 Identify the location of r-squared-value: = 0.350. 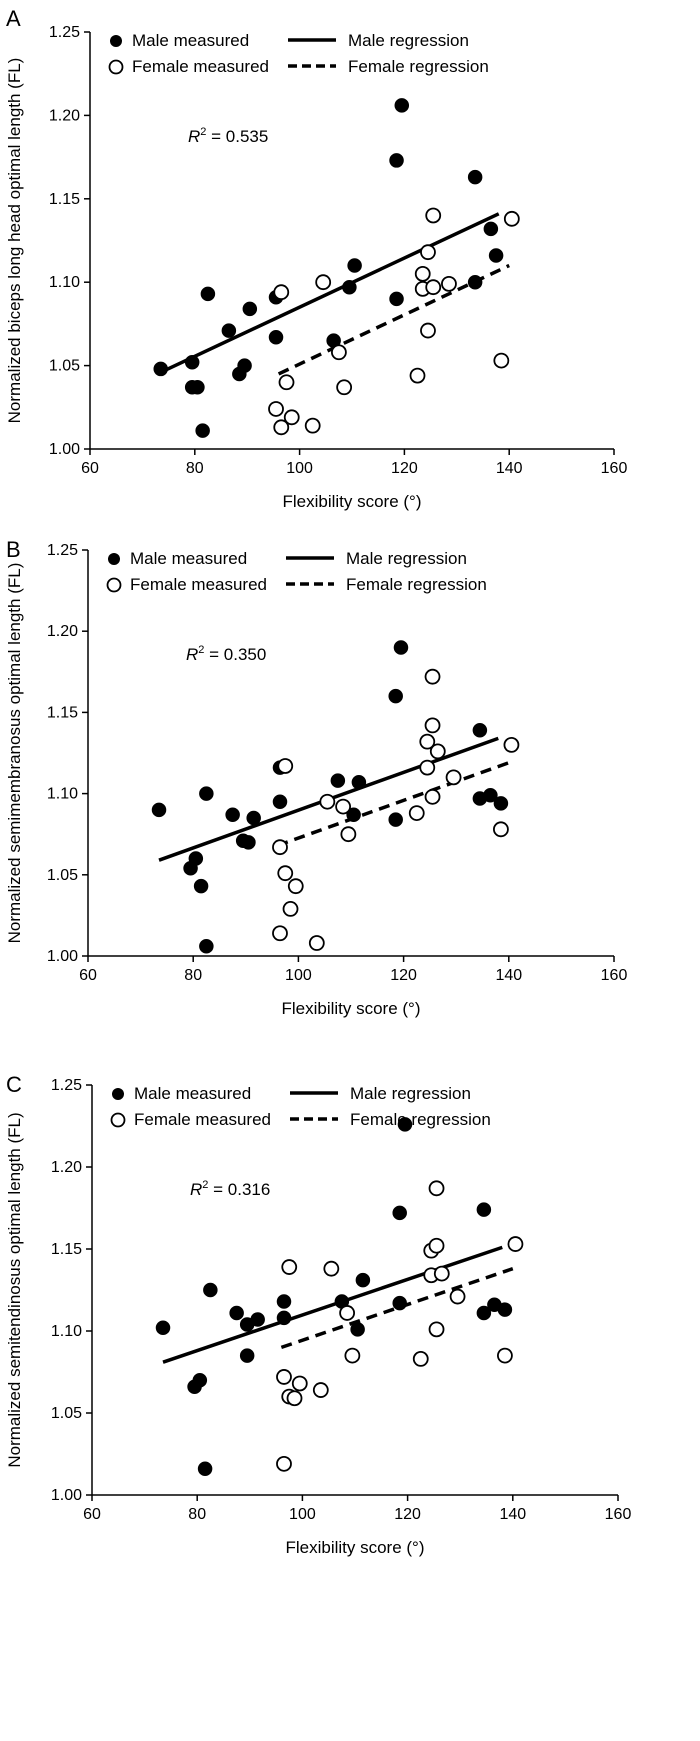
(235, 654).